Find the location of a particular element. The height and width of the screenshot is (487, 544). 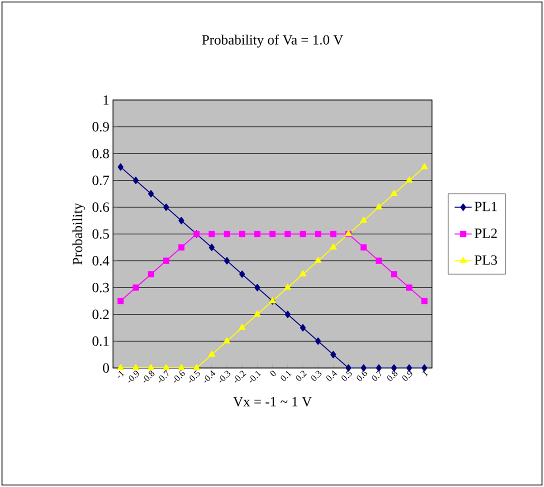

x-tick-label: -0.6 is located at coordinates (179, 376).